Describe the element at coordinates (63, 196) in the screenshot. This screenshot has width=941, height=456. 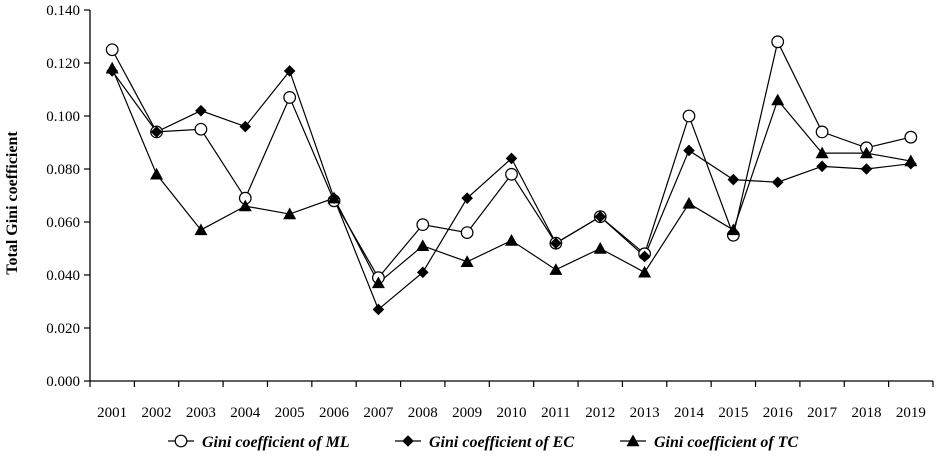
I see `y-tick-labels: 0.000 0.020 0.040 0.060 0.080 0.100 0.120 0.140` at that location.